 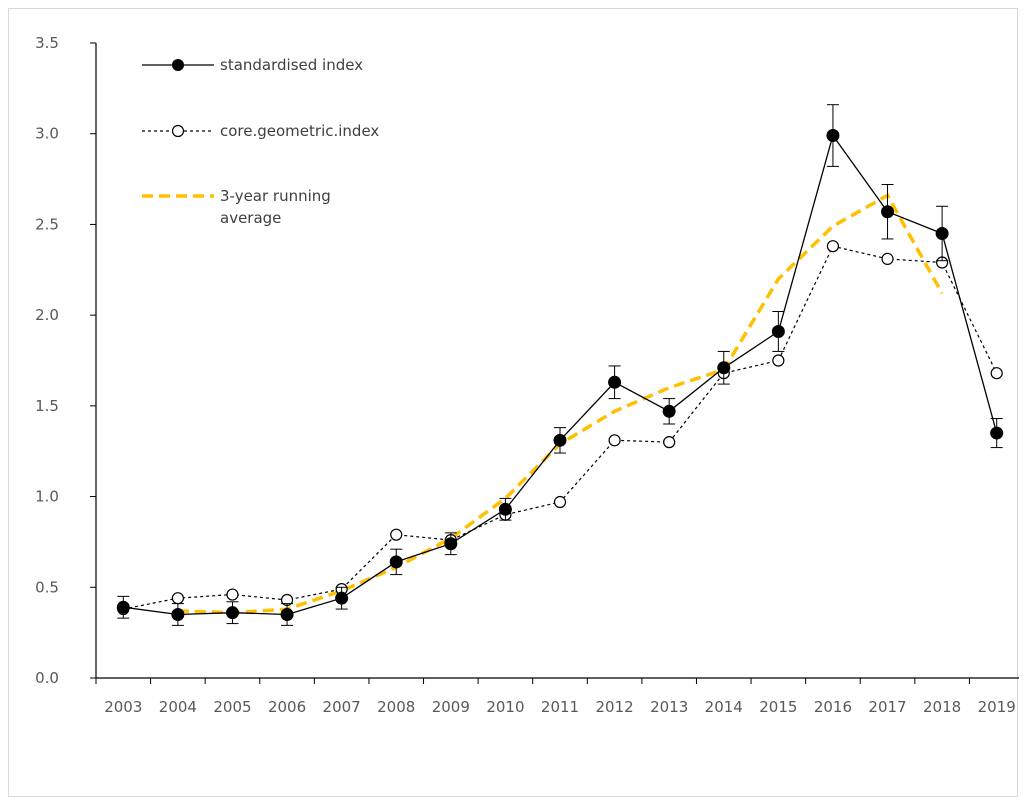 What do you see at coordinates (724, 707) in the screenshot?
I see `x-tick-label: 2014` at bounding box center [724, 707].